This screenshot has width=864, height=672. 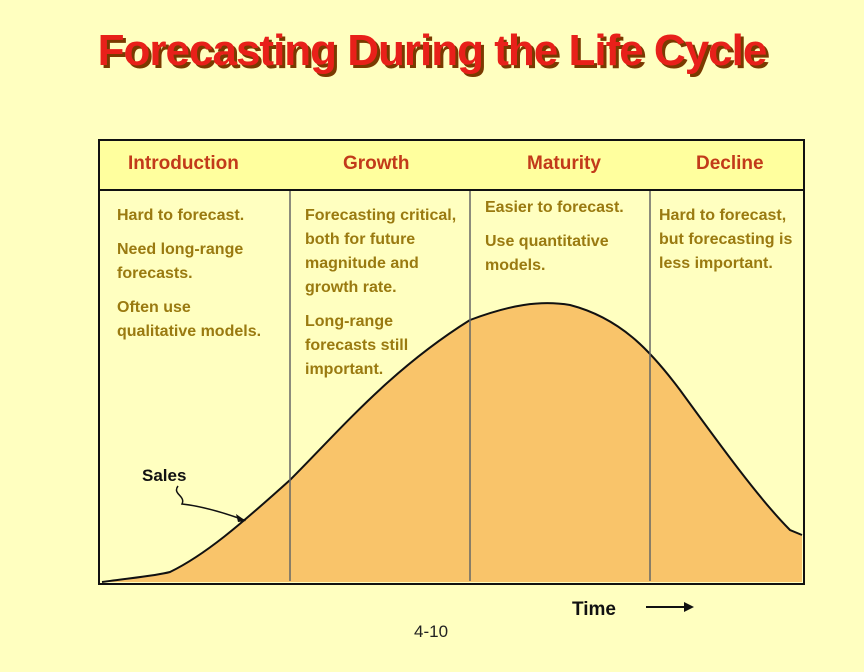 What do you see at coordinates (164, 475) in the screenshot?
I see `sales-label: Sales` at bounding box center [164, 475].